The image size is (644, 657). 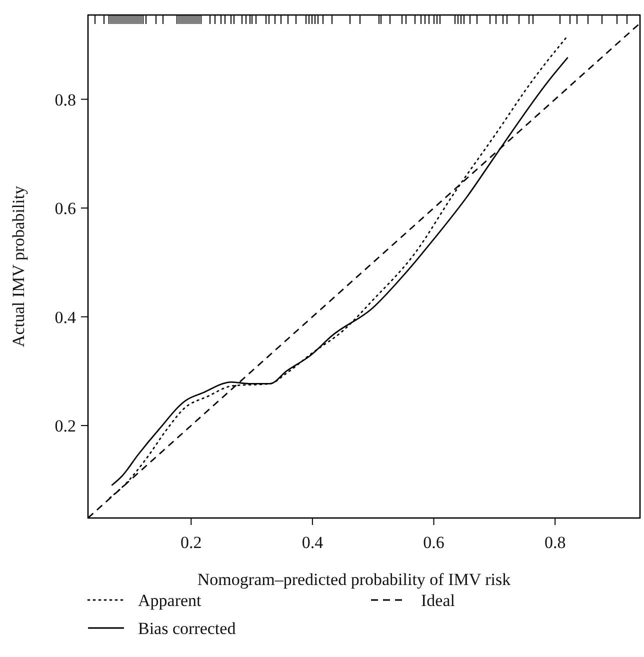 What do you see at coordinates (354, 579) in the screenshot?
I see `x-axis-title: Nomogram–predicted probability of IMV risk` at bounding box center [354, 579].